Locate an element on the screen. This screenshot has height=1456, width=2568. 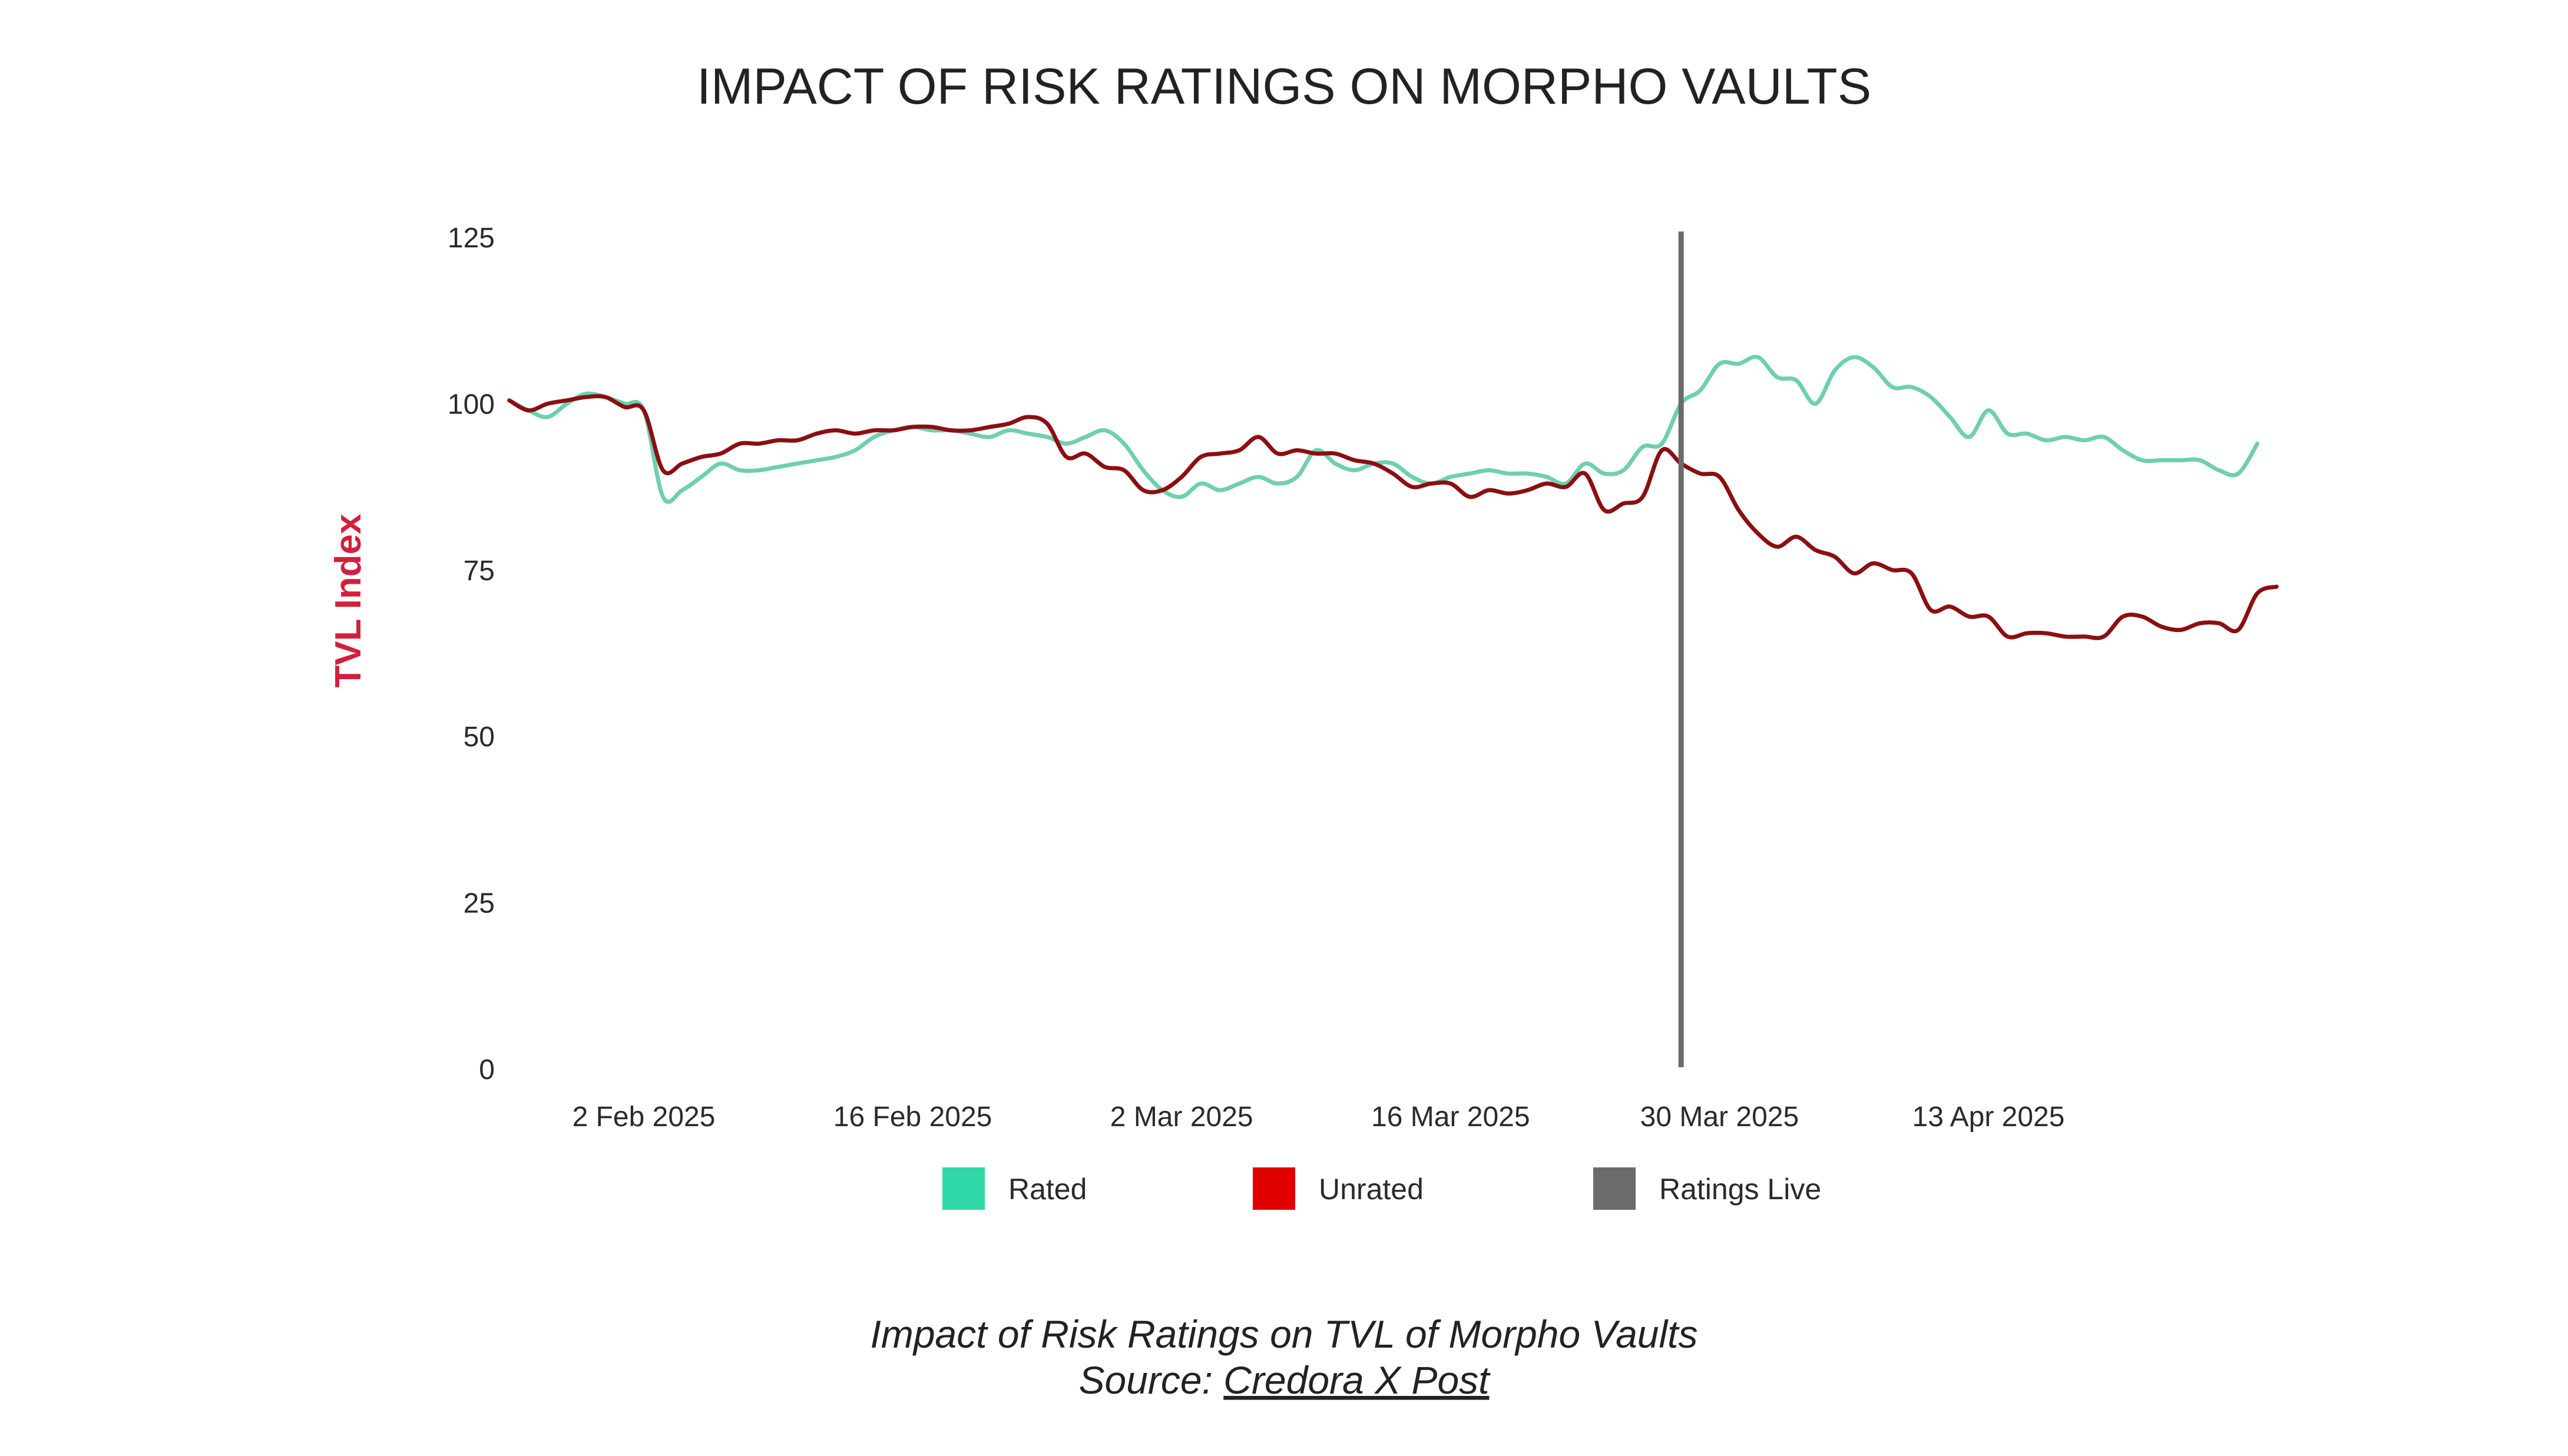
y-tick-label: 50 is located at coordinates (479, 737).